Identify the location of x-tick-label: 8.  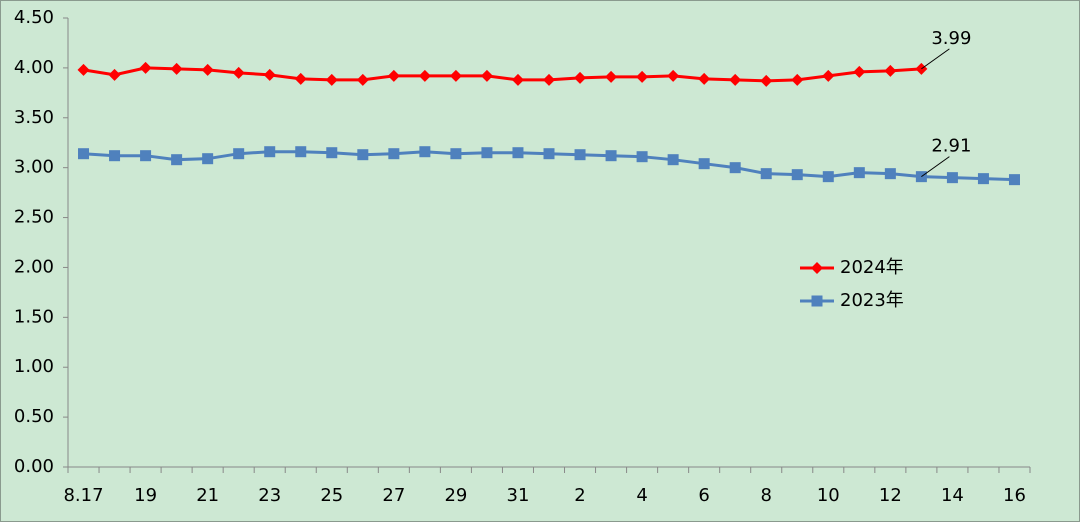
(765, 495).